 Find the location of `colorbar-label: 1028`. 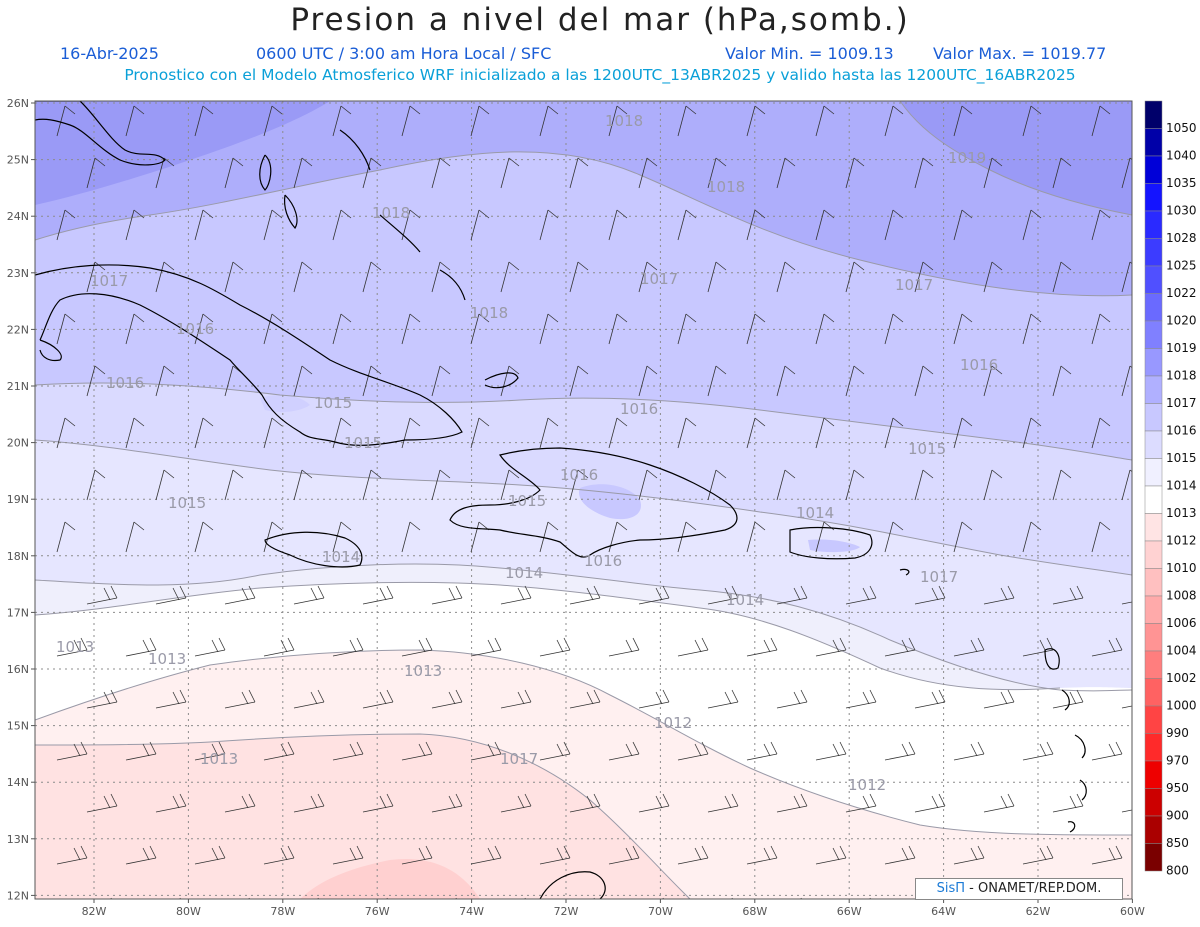

colorbar-label: 1028 is located at coordinates (1181, 238).